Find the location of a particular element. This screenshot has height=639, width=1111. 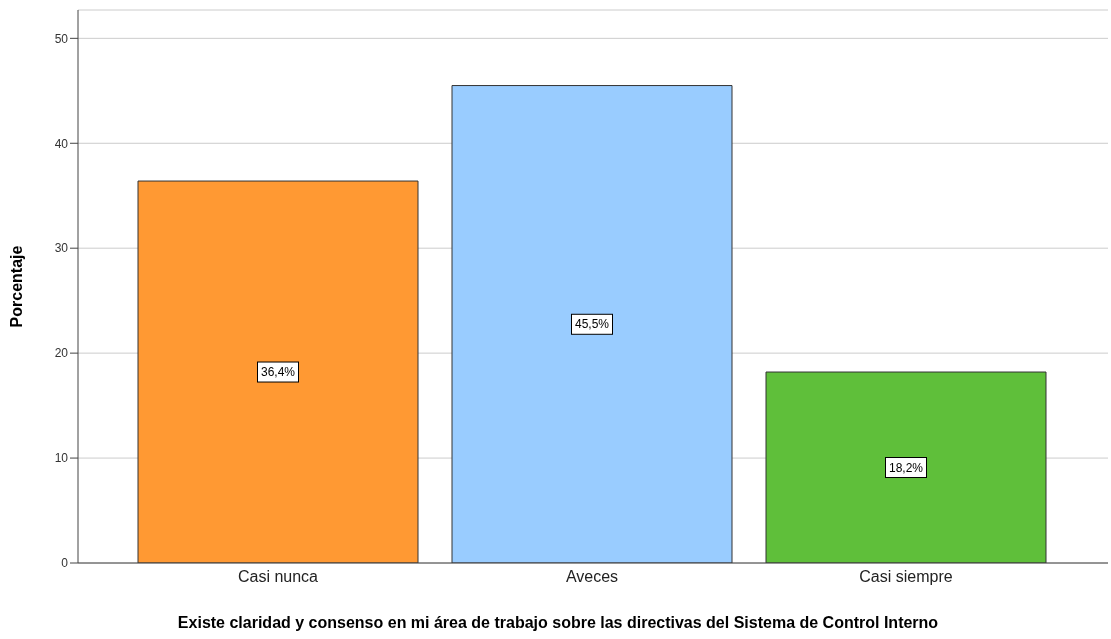

x-tick-label: Casi nunca is located at coordinates (278, 577).